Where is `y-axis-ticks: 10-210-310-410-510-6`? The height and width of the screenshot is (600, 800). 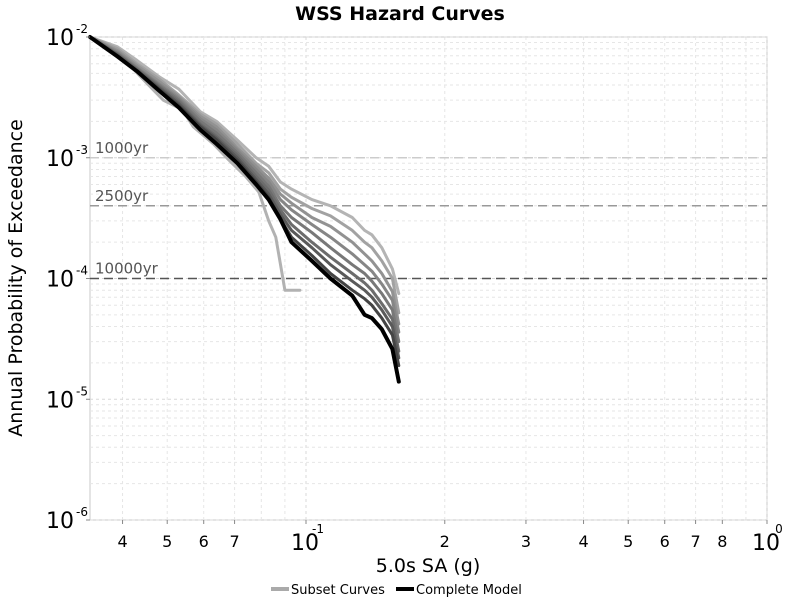
y-axis-ticks: 10-210-310-410-510-6 is located at coordinates (68, 278).